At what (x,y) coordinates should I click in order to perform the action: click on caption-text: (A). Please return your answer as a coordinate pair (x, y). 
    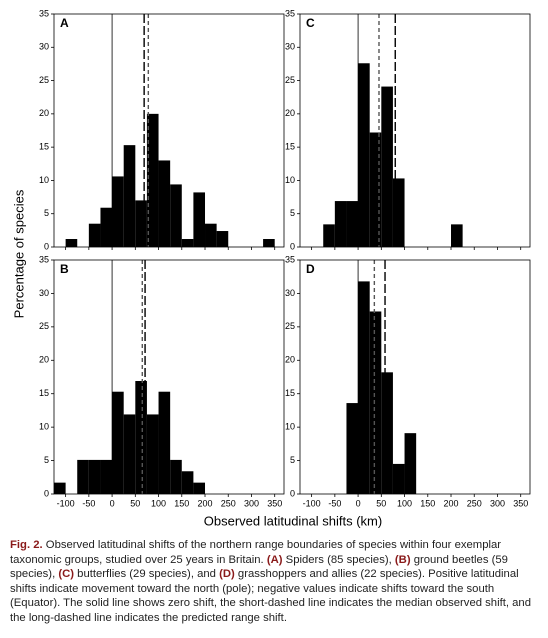
    Looking at the image, I should click on (274, 559).